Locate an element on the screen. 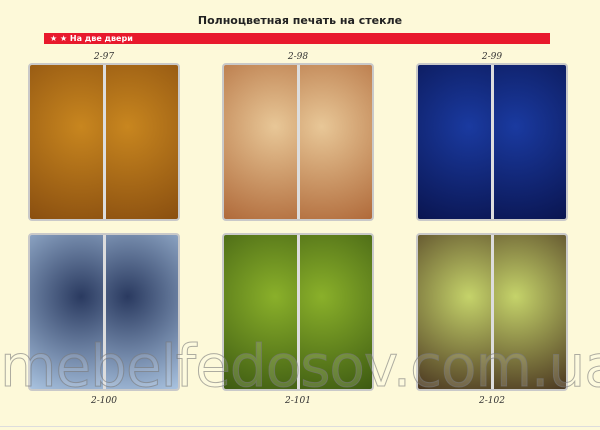 This screenshot has width=600, height=430. divider is located at coordinates (300, 426).